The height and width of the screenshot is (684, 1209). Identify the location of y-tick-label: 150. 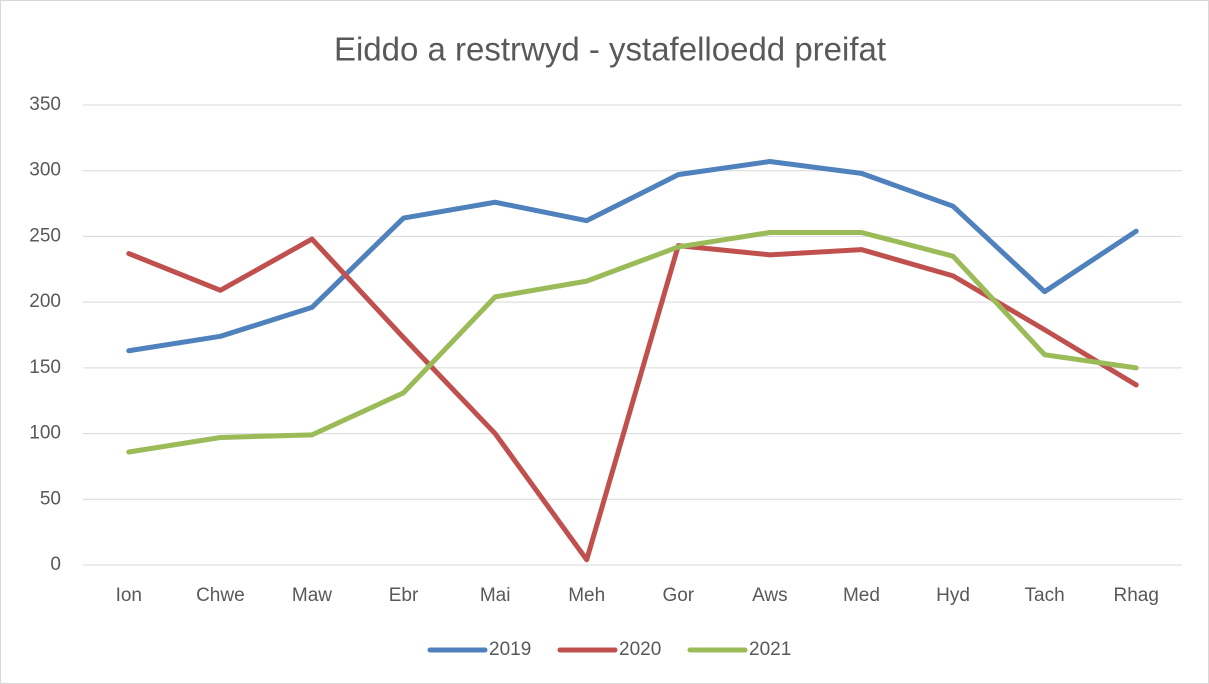
(45, 367).